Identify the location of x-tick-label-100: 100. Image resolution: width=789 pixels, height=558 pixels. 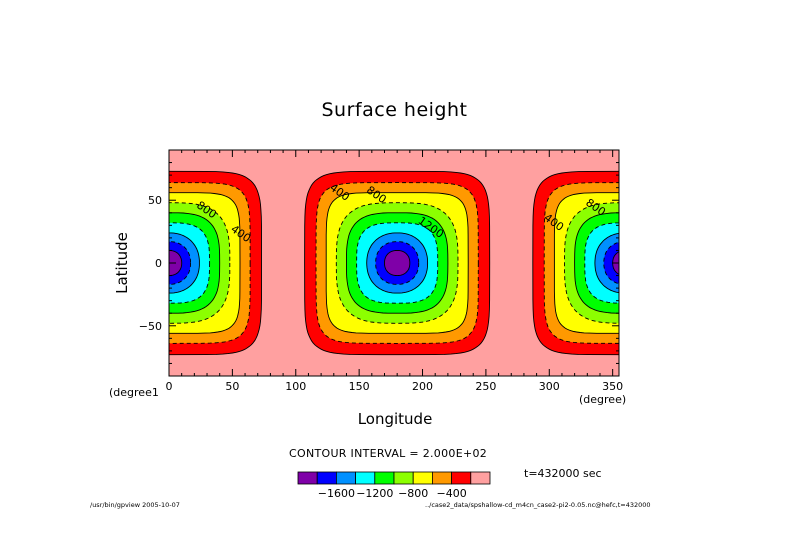
(295, 386).